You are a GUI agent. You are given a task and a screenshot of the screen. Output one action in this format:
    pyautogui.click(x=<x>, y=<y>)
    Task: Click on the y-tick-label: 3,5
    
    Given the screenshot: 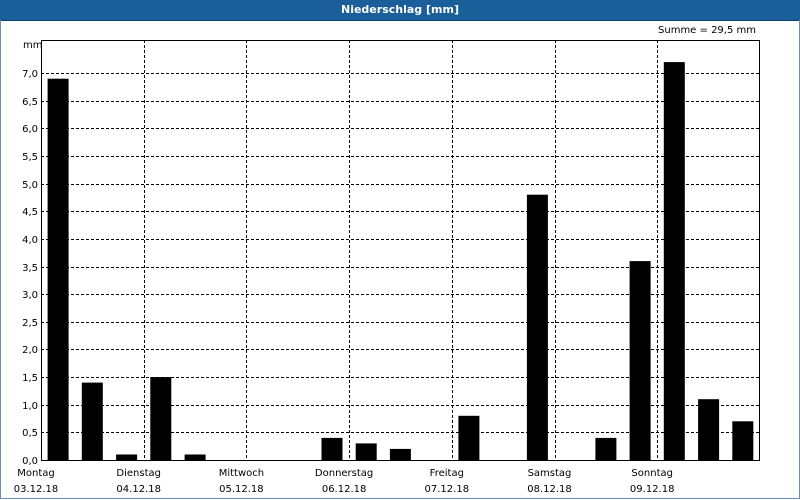 What is the action you would take?
    pyautogui.click(x=30, y=268)
    